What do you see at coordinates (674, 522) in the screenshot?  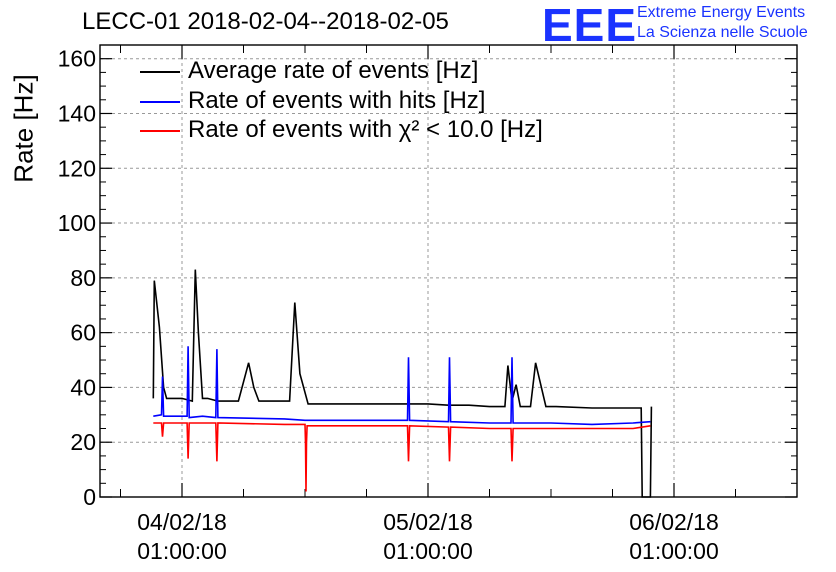 I see `x-tick-date: 06/02/18` at bounding box center [674, 522].